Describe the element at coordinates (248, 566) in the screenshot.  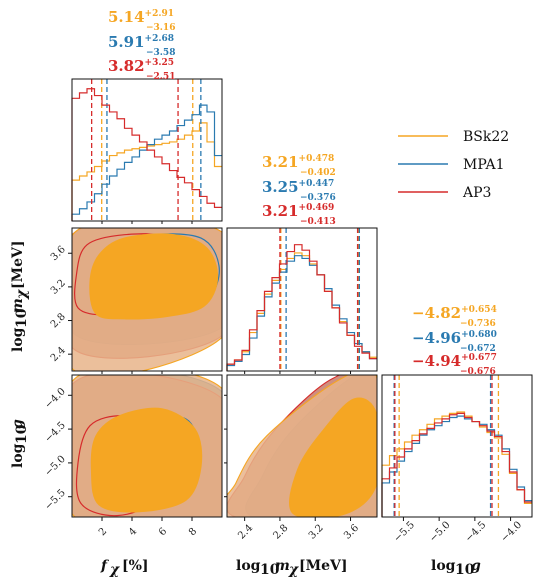
I see `xlabel-m-pre: log` at that location.